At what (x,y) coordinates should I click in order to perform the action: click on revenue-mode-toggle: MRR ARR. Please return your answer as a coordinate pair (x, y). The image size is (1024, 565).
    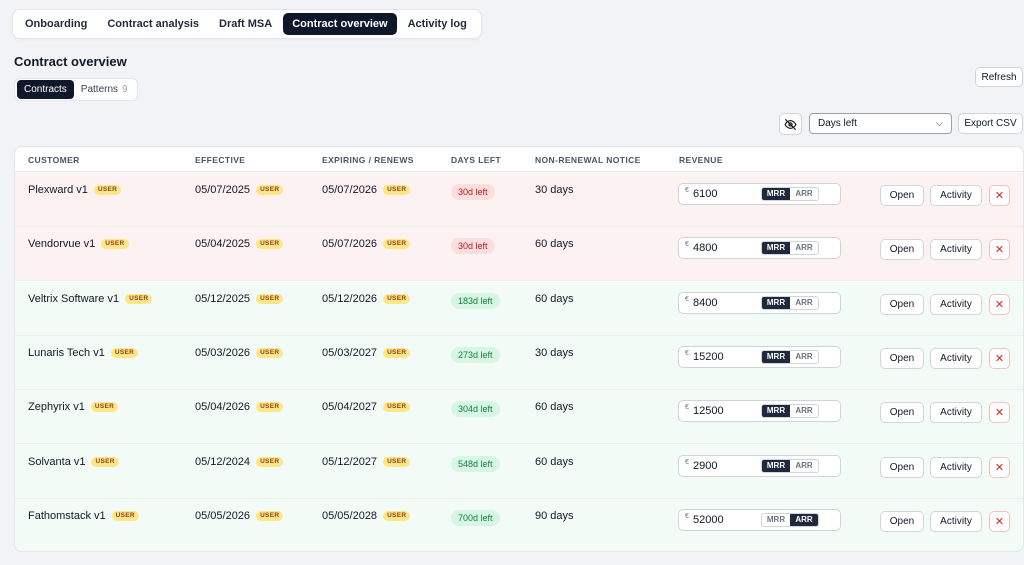
    Looking at the image, I should click on (790, 411).